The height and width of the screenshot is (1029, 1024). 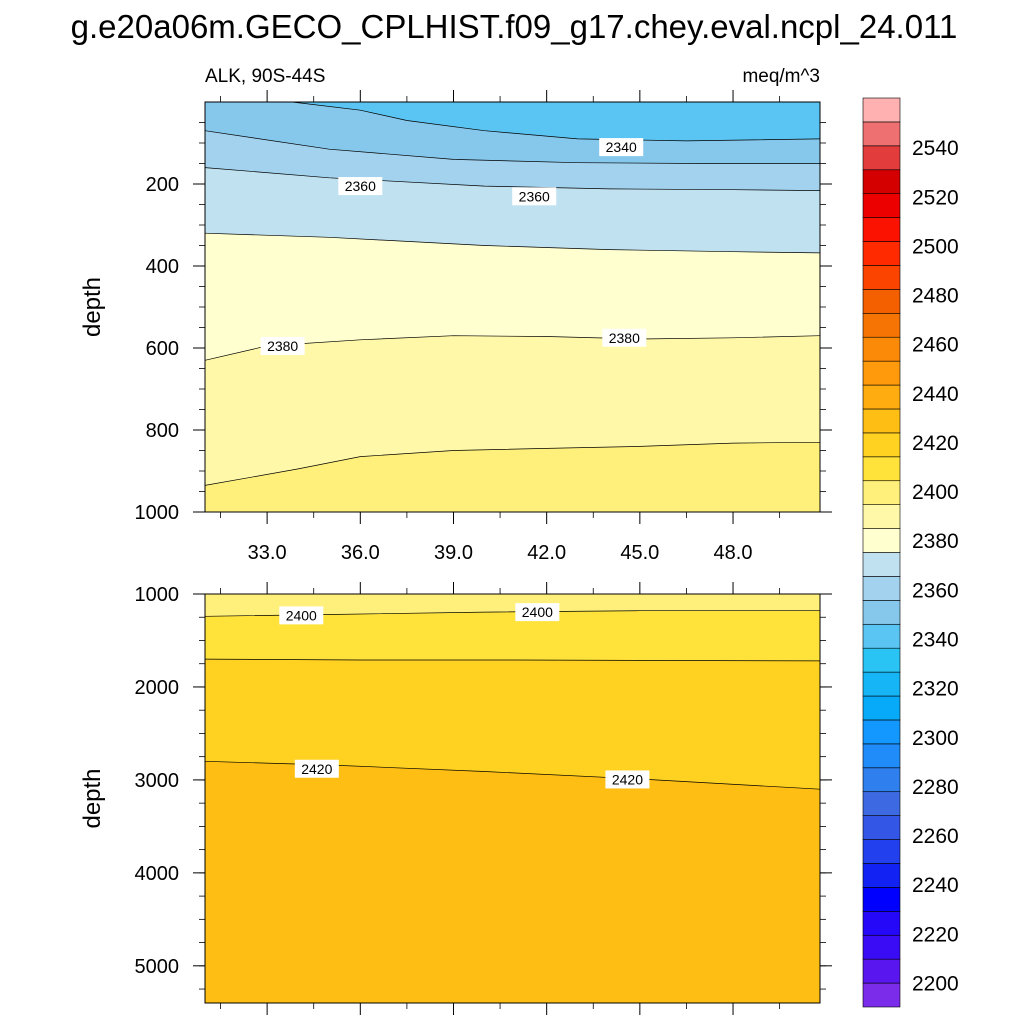 I want to click on colorbar-label: 2480, so click(x=935, y=296).